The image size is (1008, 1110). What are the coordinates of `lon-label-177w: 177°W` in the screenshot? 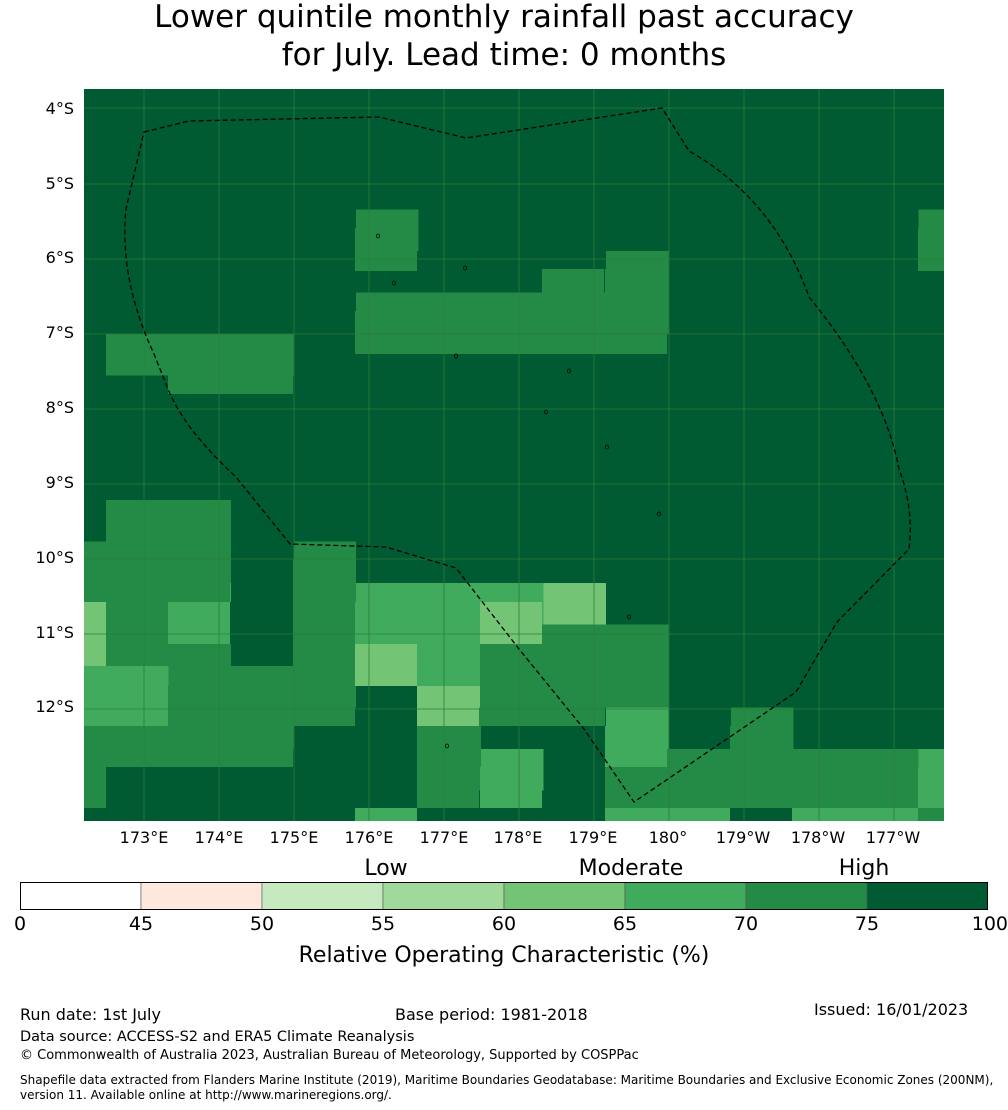 It's located at (893, 837).